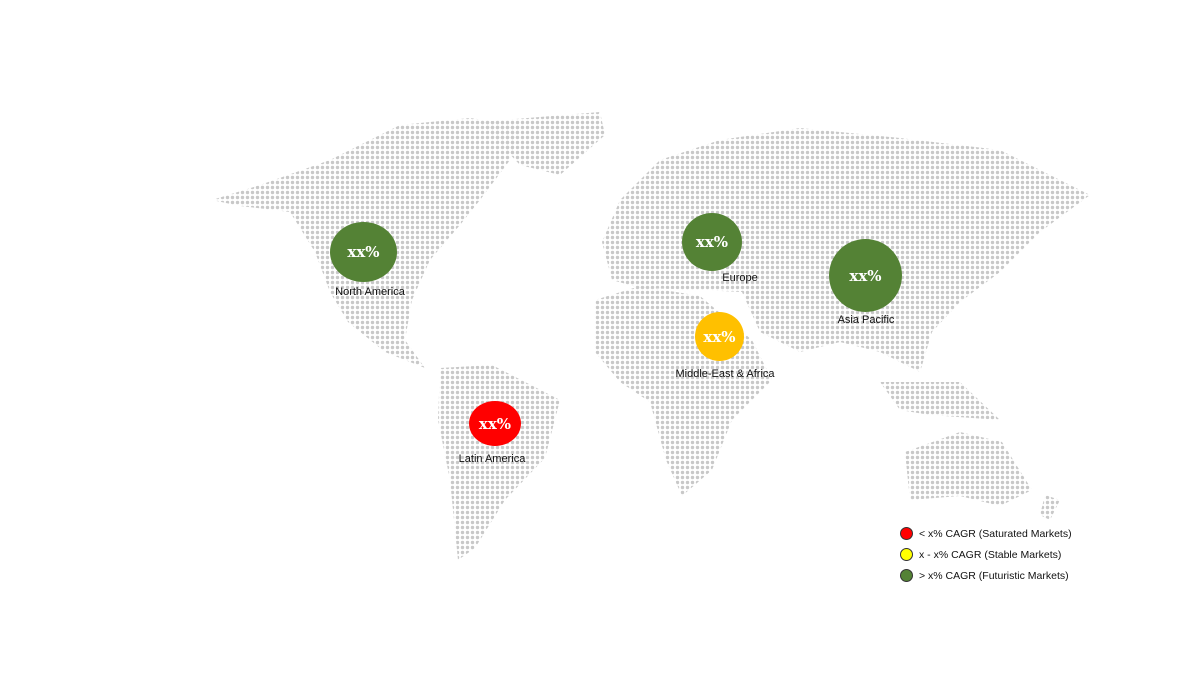  I want to click on region-bubble-middle-east-africa: xx%, so click(719, 336).